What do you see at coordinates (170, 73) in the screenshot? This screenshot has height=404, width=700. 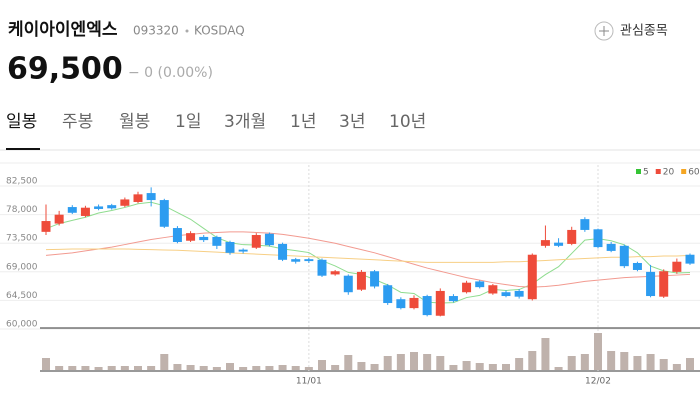 I see `price-change: − 0 (0.00%)` at bounding box center [170, 73].